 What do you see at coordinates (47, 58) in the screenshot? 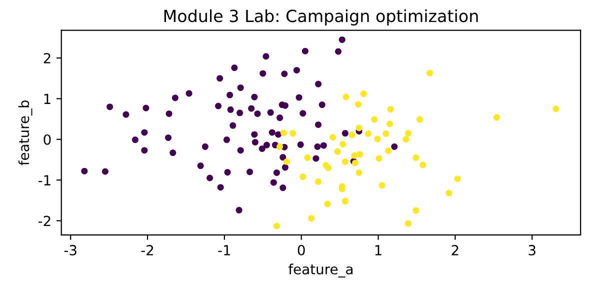
I see `y-tick-label: 2` at bounding box center [47, 58].